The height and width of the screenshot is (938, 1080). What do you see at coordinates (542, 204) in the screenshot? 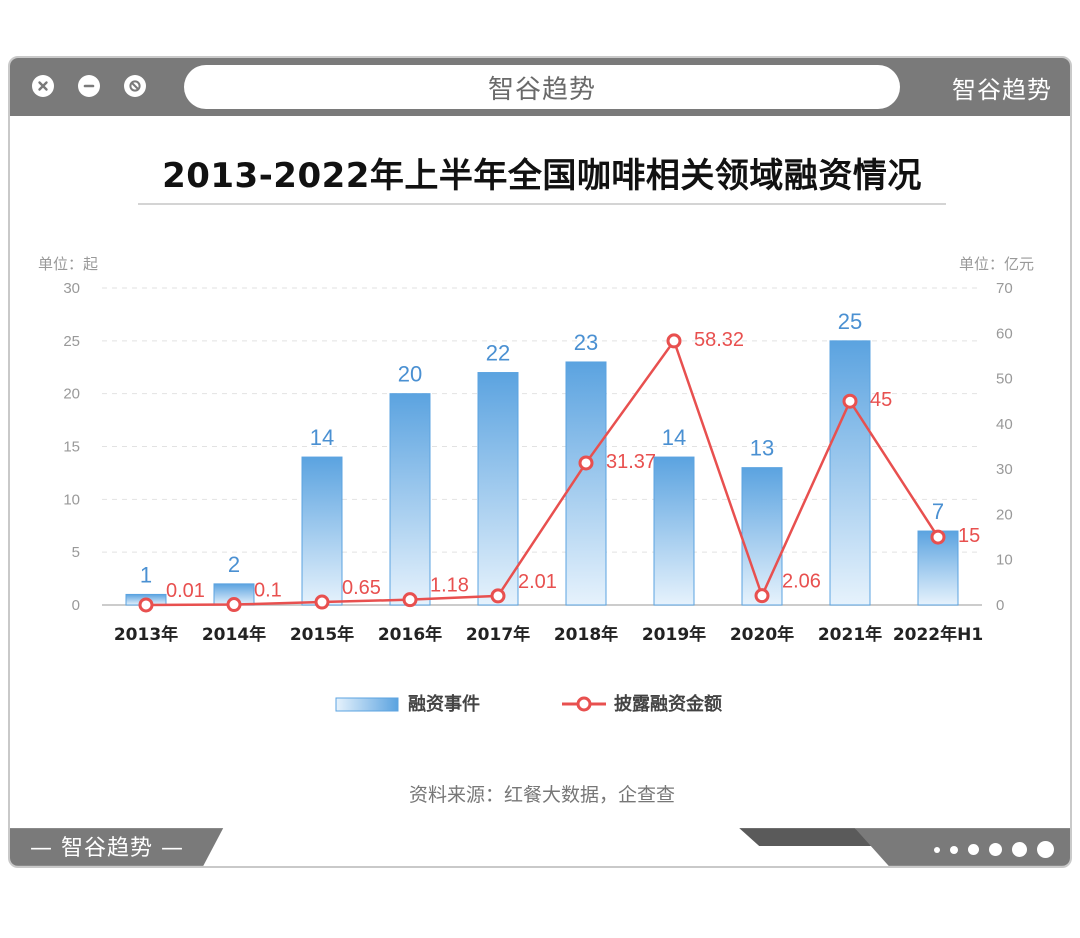
I see `title-divider` at bounding box center [542, 204].